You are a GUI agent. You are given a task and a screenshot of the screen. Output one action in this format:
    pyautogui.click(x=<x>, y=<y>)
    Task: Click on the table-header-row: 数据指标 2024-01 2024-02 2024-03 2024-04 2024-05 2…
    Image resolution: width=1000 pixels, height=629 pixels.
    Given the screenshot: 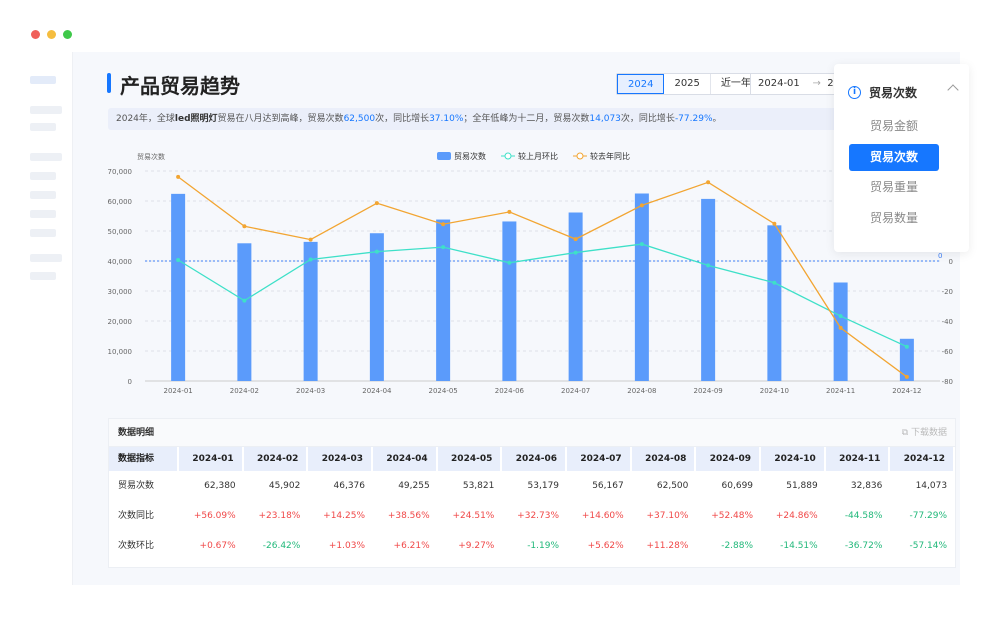 What is the action you would take?
    pyautogui.click(x=532, y=459)
    